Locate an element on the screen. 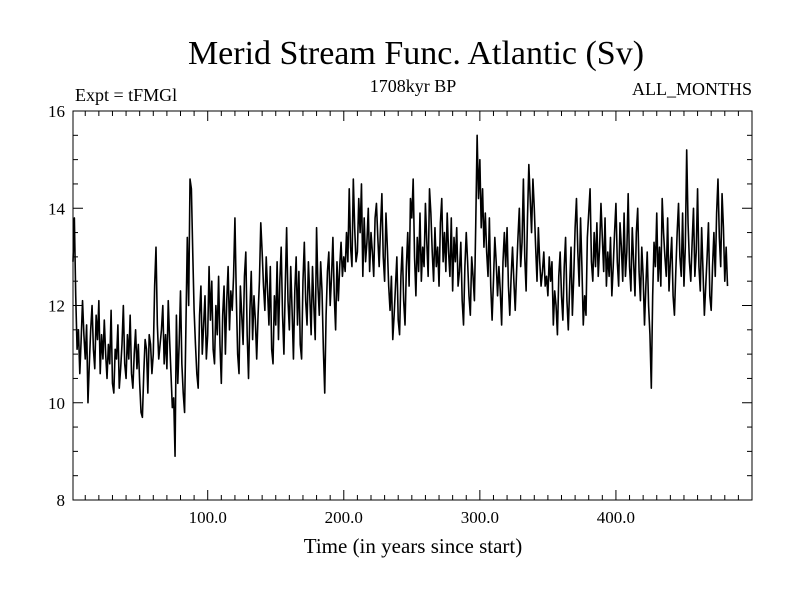 Image resolution: width=800 pixels, height=600 pixels. experiment-label: Expt = tFMGl is located at coordinates (126, 95).